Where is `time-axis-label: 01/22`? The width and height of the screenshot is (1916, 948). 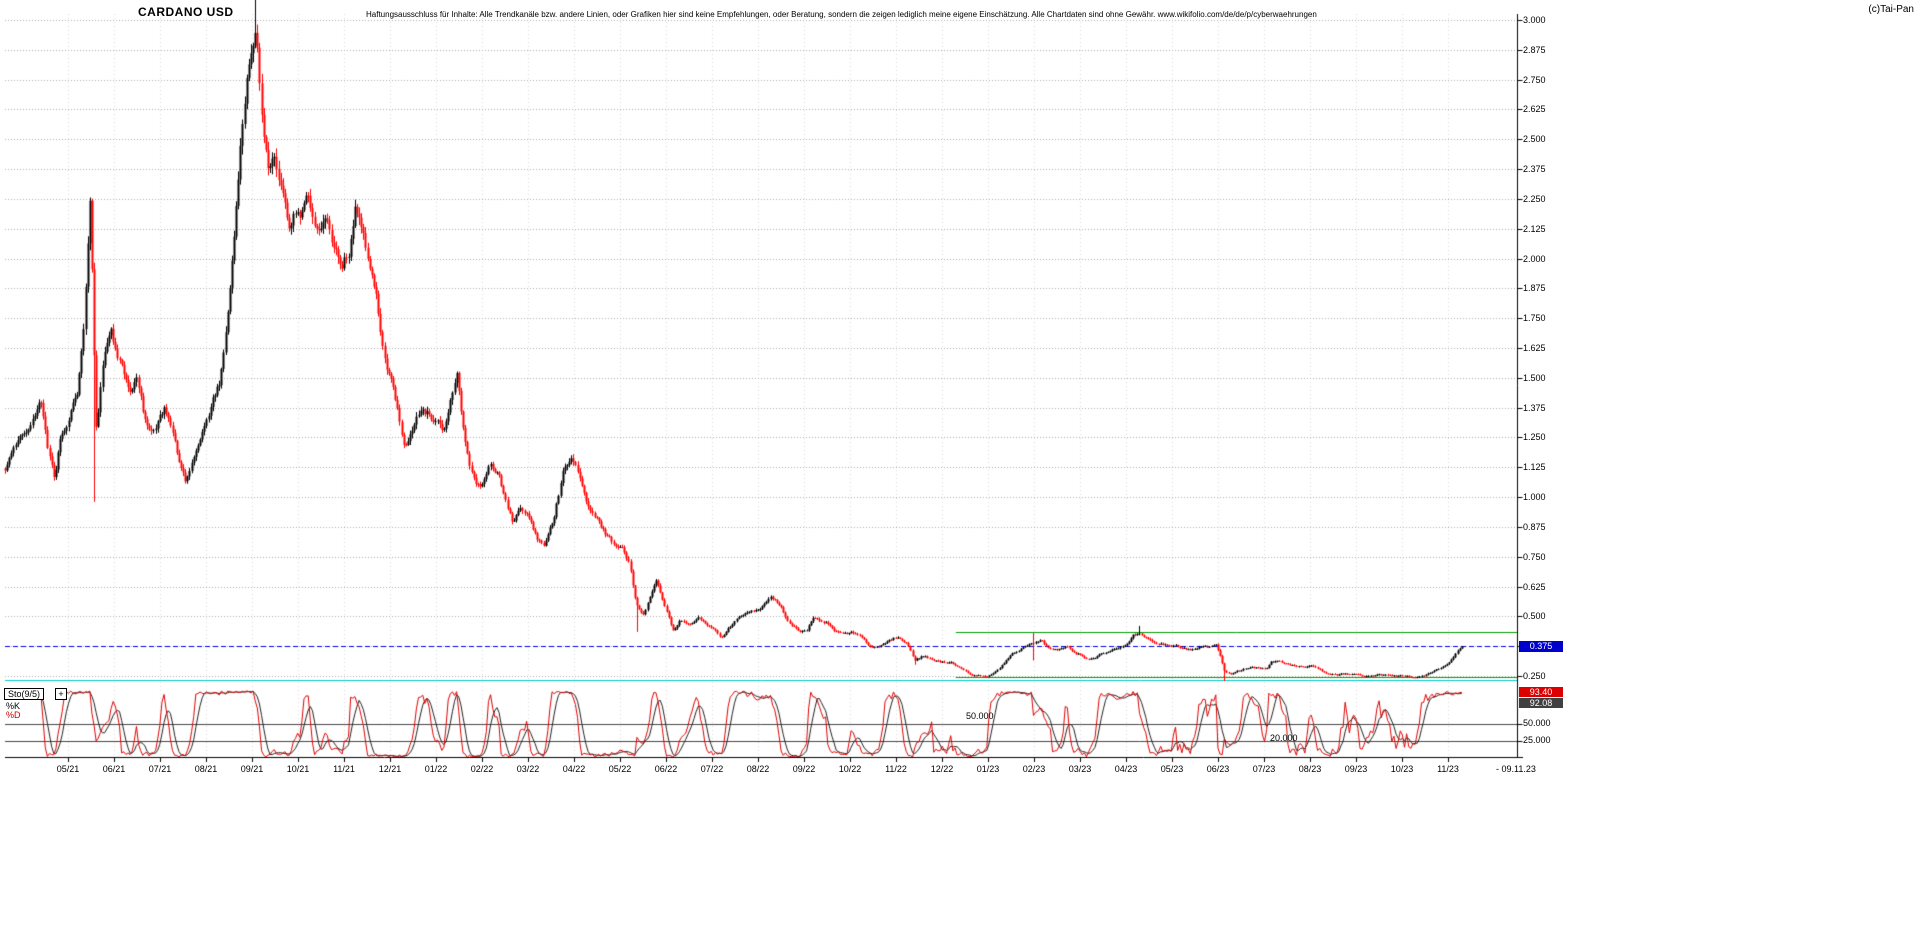 time-axis-label: 01/22 is located at coordinates (436, 769).